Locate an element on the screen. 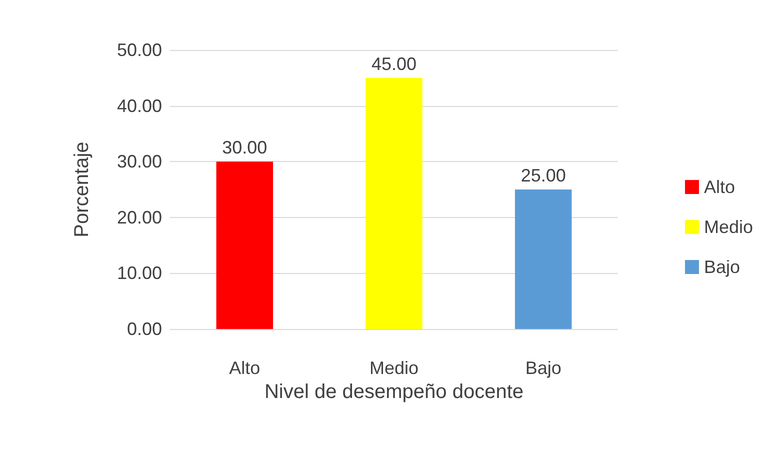 The width and height of the screenshot is (778, 454). y-tick-label: 50.00 is located at coordinates (139, 50).